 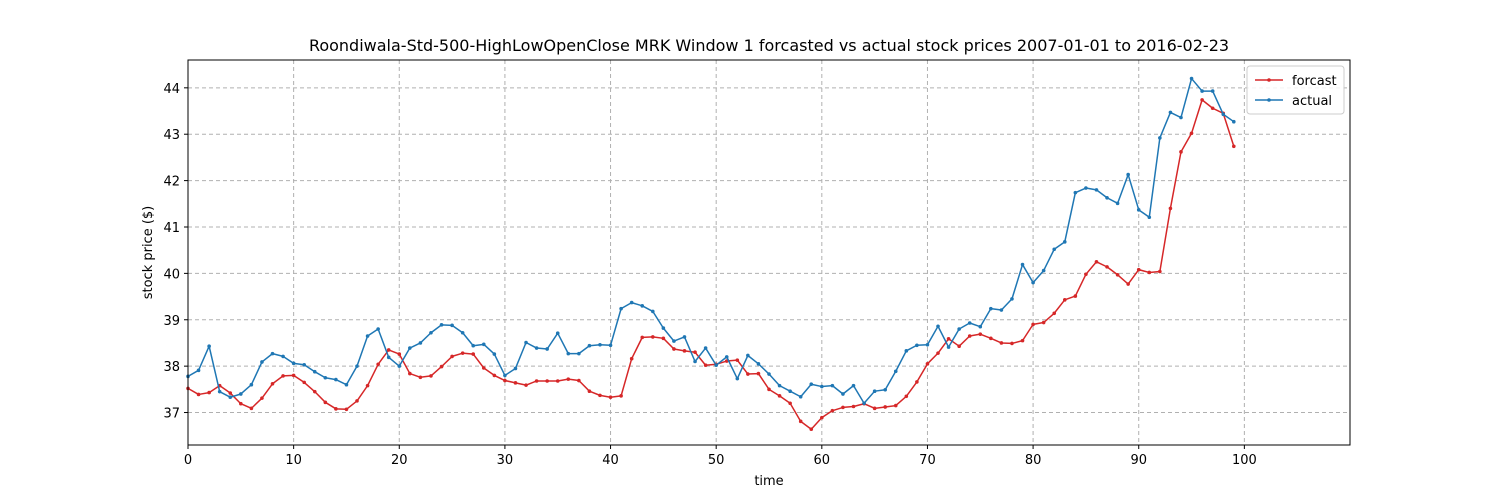 I want to click on x-tick-label: 10, so click(x=293, y=460).